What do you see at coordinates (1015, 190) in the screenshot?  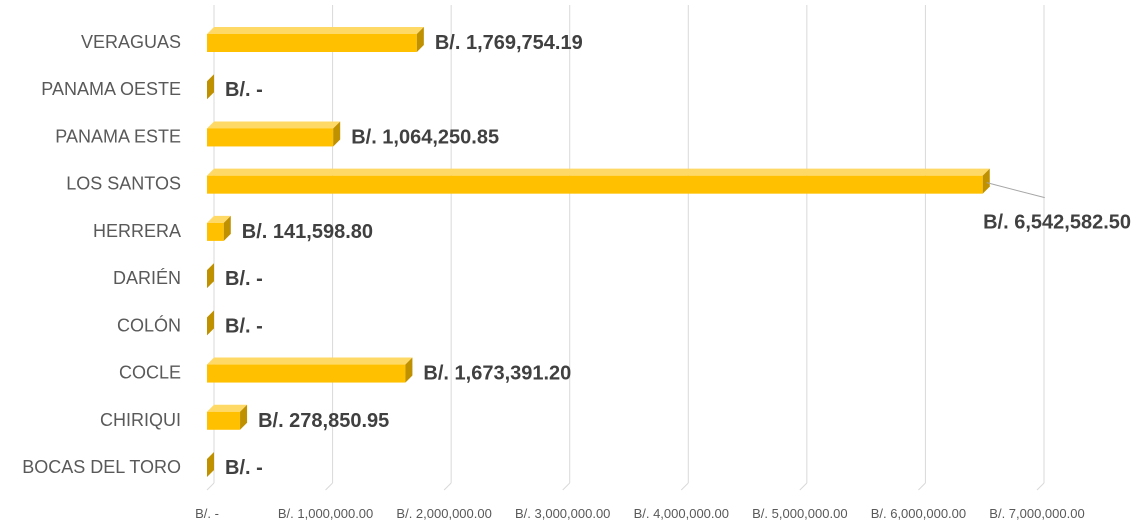 I see `leader-line` at bounding box center [1015, 190].